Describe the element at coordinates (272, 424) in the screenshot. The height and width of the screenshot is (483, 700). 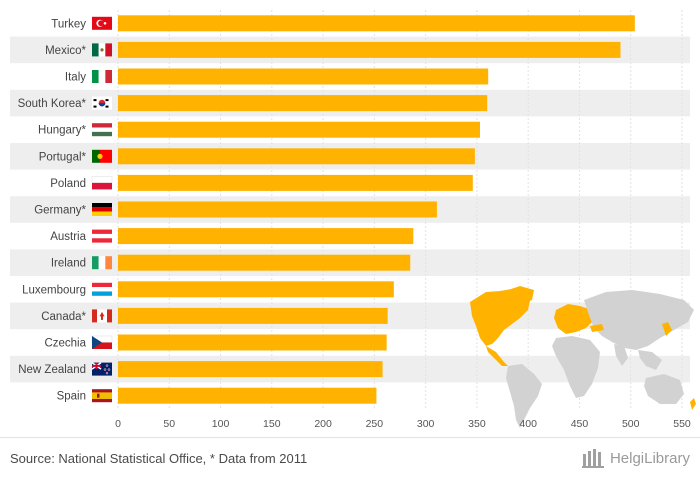
I see `x-tick-label: 150` at that location.